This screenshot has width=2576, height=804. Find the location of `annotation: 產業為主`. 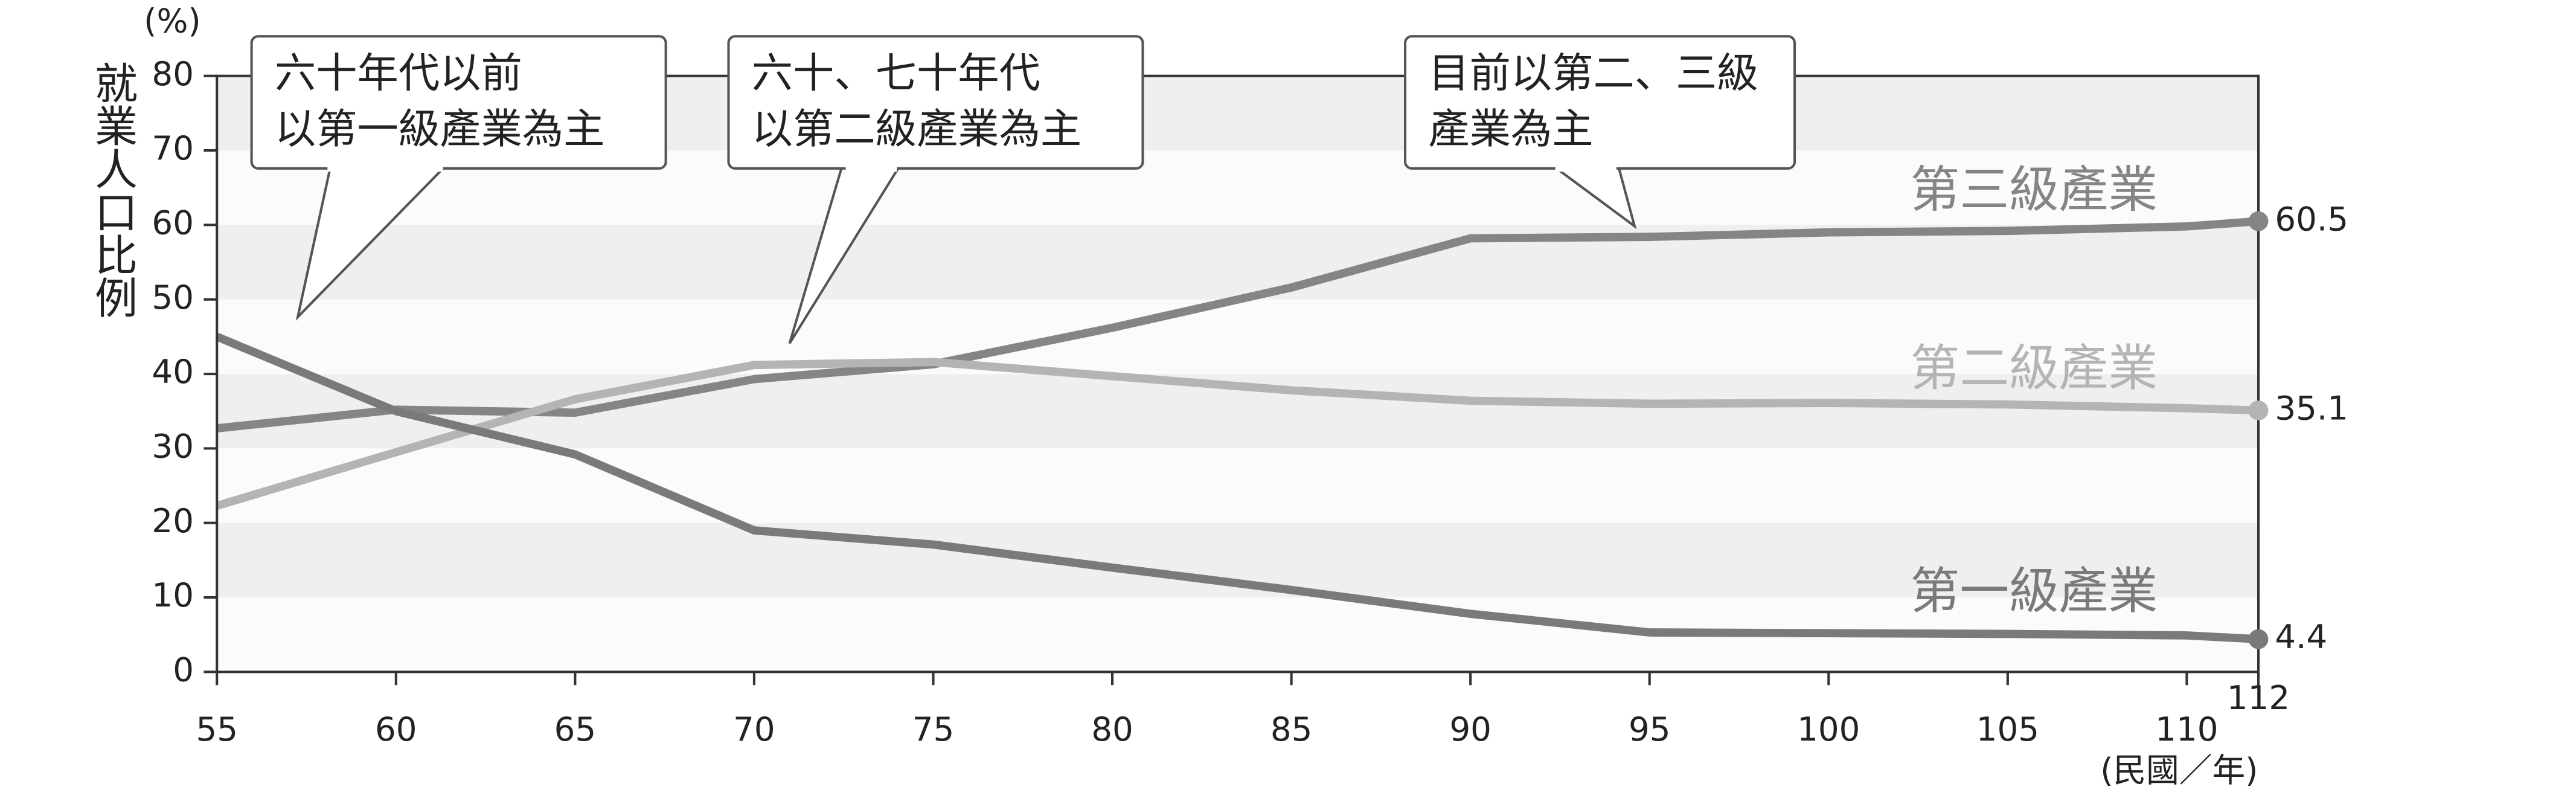

annotation: 產業為主 is located at coordinates (1510, 130).